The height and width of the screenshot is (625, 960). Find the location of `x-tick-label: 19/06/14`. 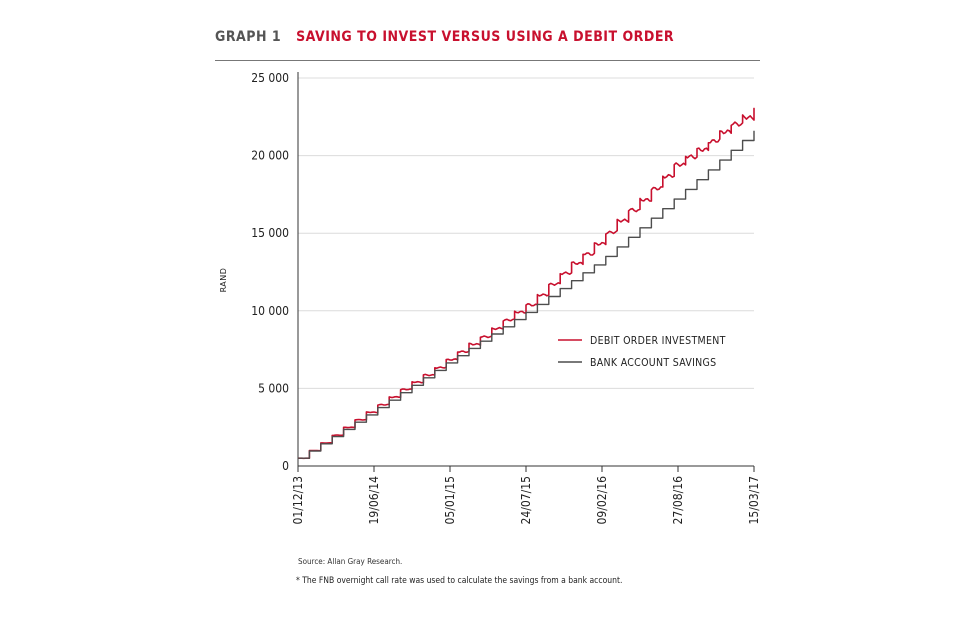

x-tick-label: 19/06/14 is located at coordinates (374, 500).